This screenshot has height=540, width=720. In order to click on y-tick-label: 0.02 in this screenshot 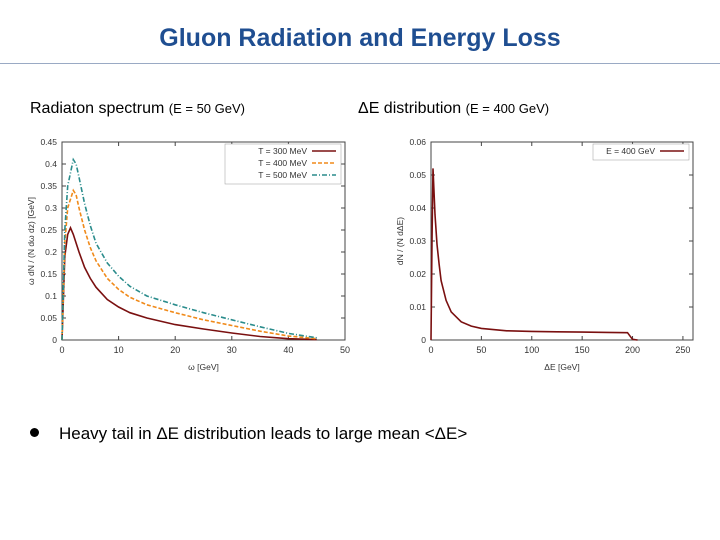, I will do `click(417, 274)`.